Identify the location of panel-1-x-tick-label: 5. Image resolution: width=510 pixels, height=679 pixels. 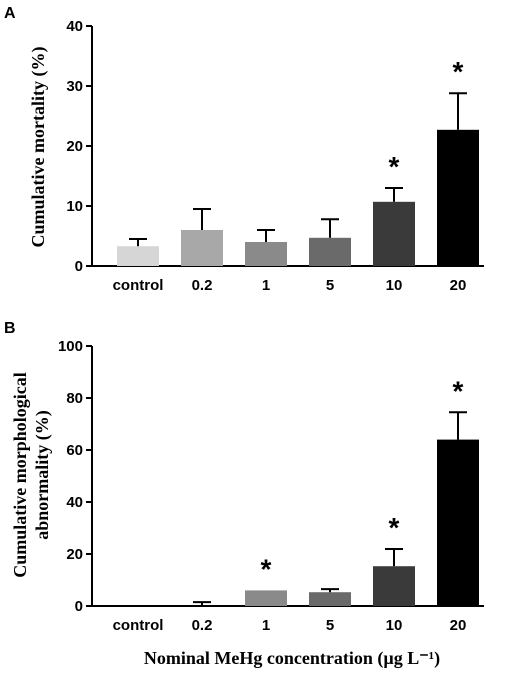
(330, 625).